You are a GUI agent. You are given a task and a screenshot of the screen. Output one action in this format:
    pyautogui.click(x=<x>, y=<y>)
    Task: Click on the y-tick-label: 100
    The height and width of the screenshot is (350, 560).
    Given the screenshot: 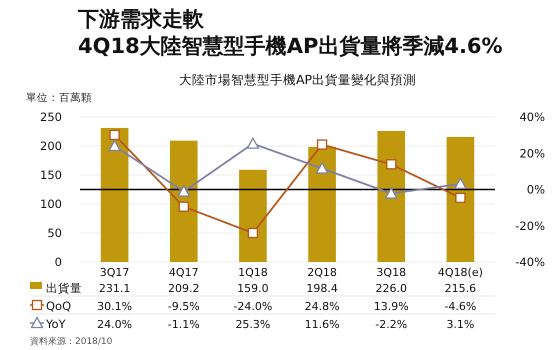 What is the action you would take?
    pyautogui.click(x=51, y=204)
    